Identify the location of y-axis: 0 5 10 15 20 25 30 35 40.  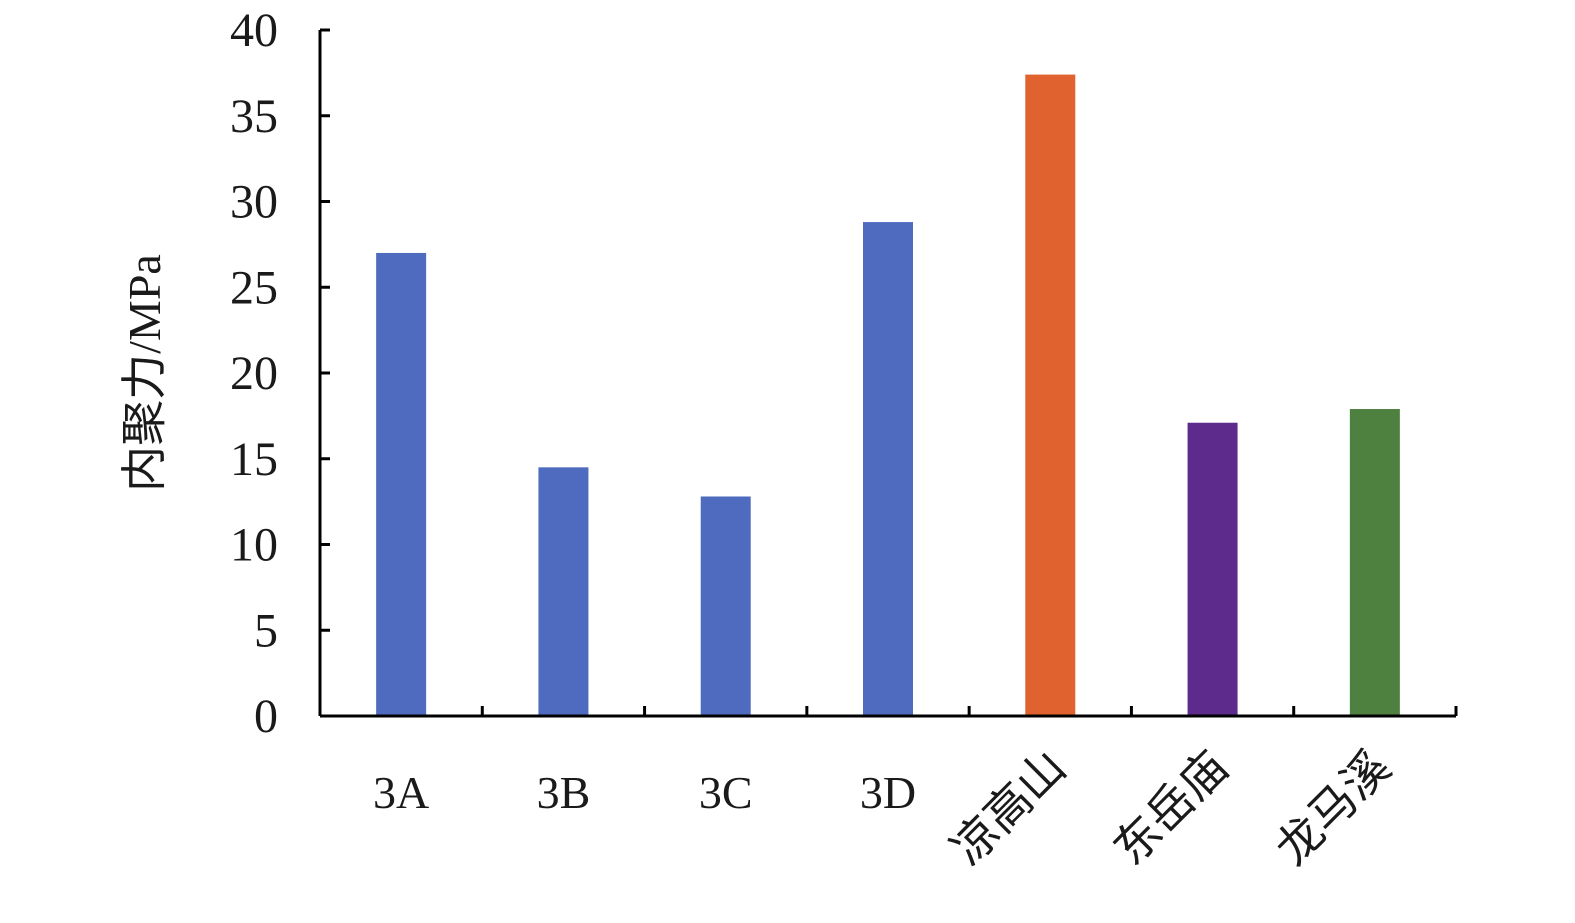
(280, 373).